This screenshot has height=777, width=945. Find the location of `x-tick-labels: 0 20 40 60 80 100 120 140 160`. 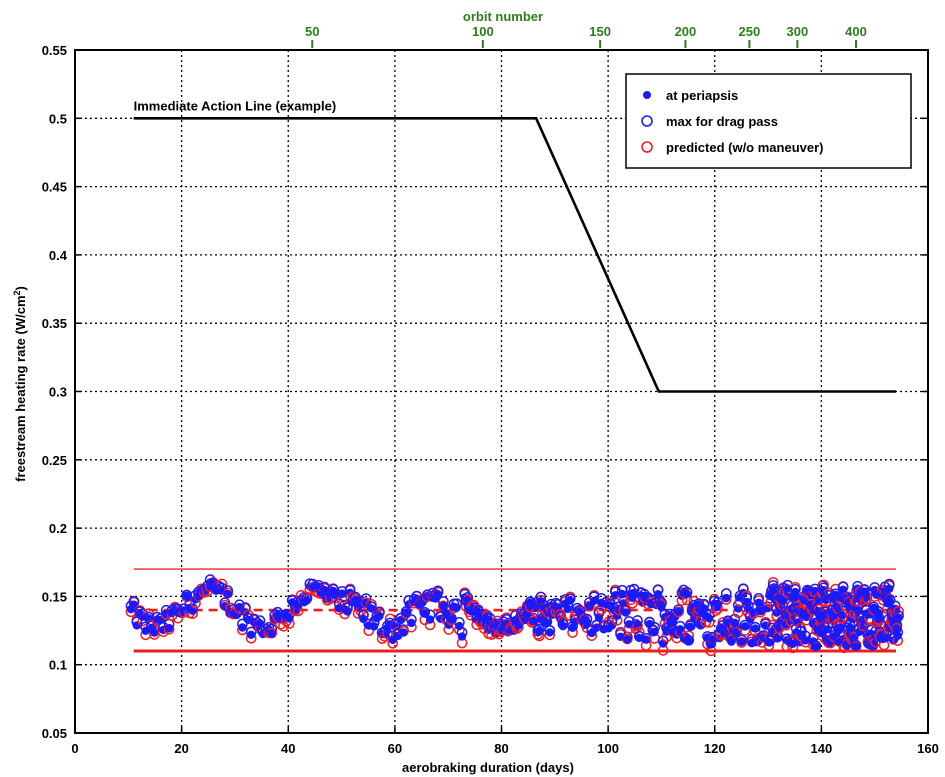

x-tick-labels: 0 20 40 60 80 100 120 140 160 is located at coordinates (504, 748).